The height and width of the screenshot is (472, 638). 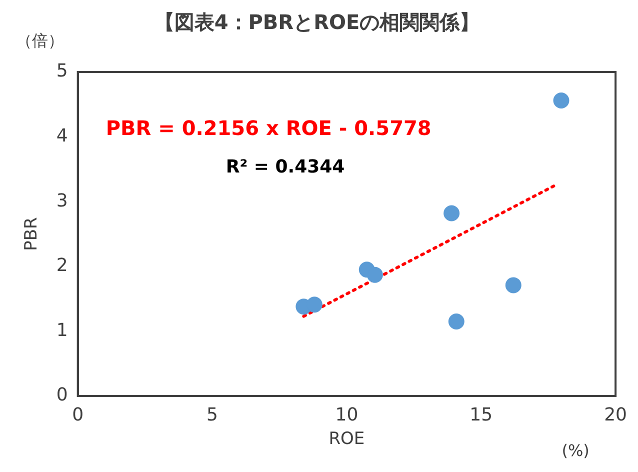 I want to click on y-tick-label: 1, so click(x=62, y=330).